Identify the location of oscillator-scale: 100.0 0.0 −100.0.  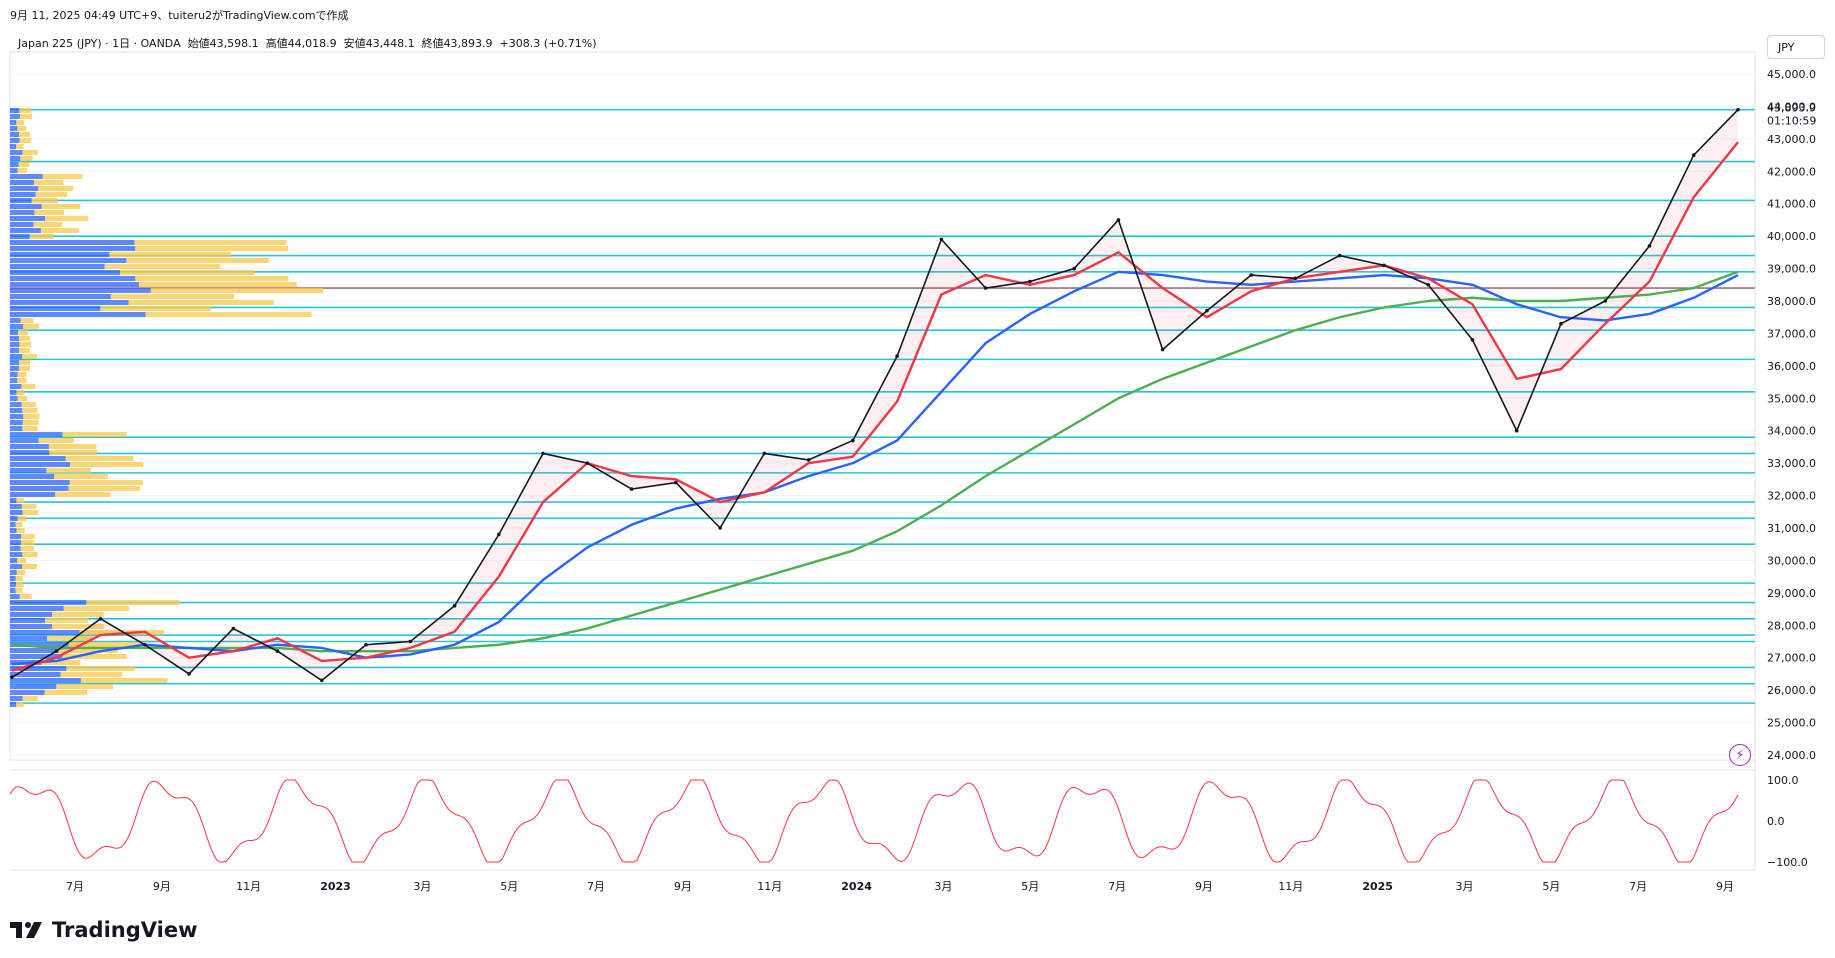
(1787, 821).